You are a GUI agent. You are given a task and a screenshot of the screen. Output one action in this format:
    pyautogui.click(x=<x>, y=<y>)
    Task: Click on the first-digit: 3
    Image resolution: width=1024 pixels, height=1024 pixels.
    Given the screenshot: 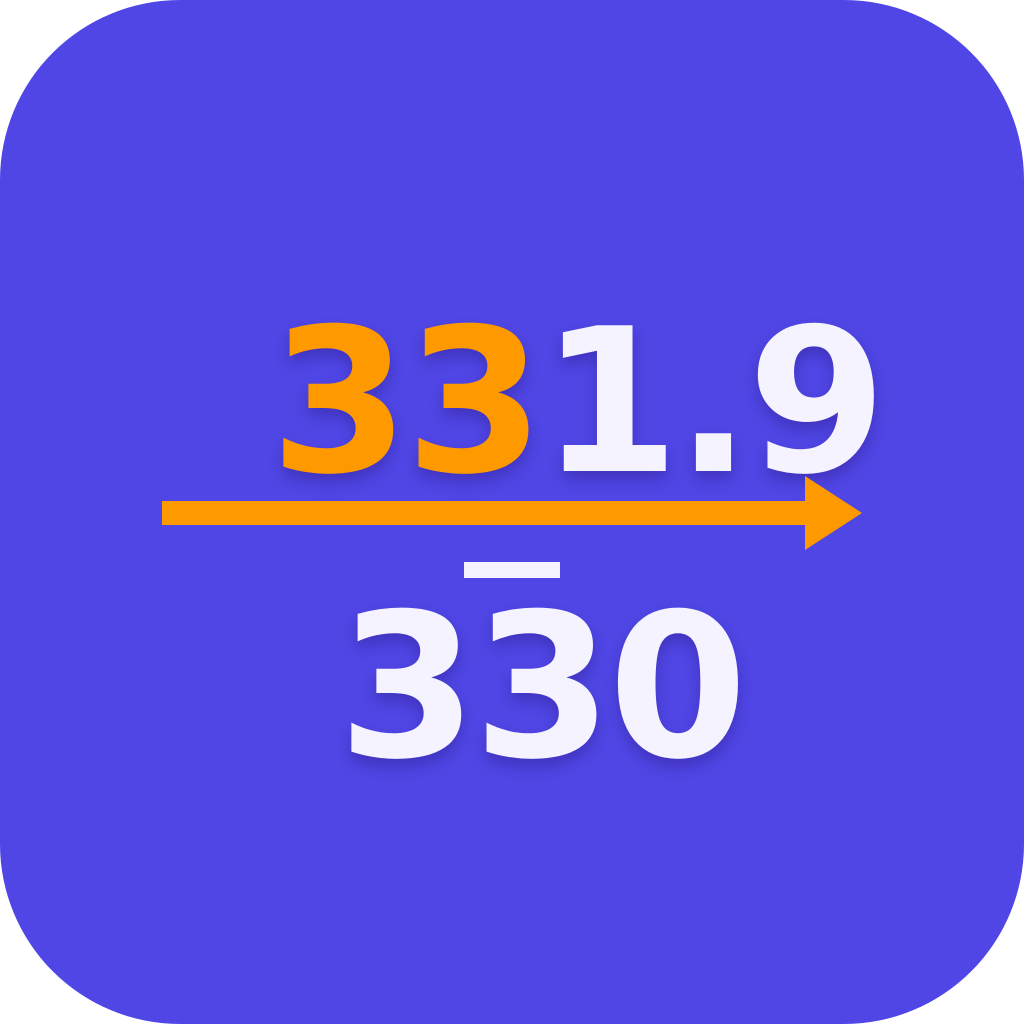 What is the action you would take?
    pyautogui.click(x=407, y=687)
    